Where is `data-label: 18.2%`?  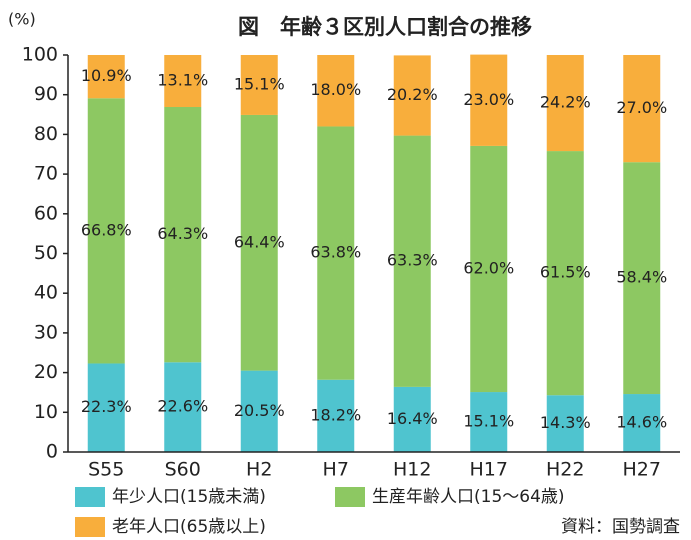
data-label: 18.2% is located at coordinates (335, 414).